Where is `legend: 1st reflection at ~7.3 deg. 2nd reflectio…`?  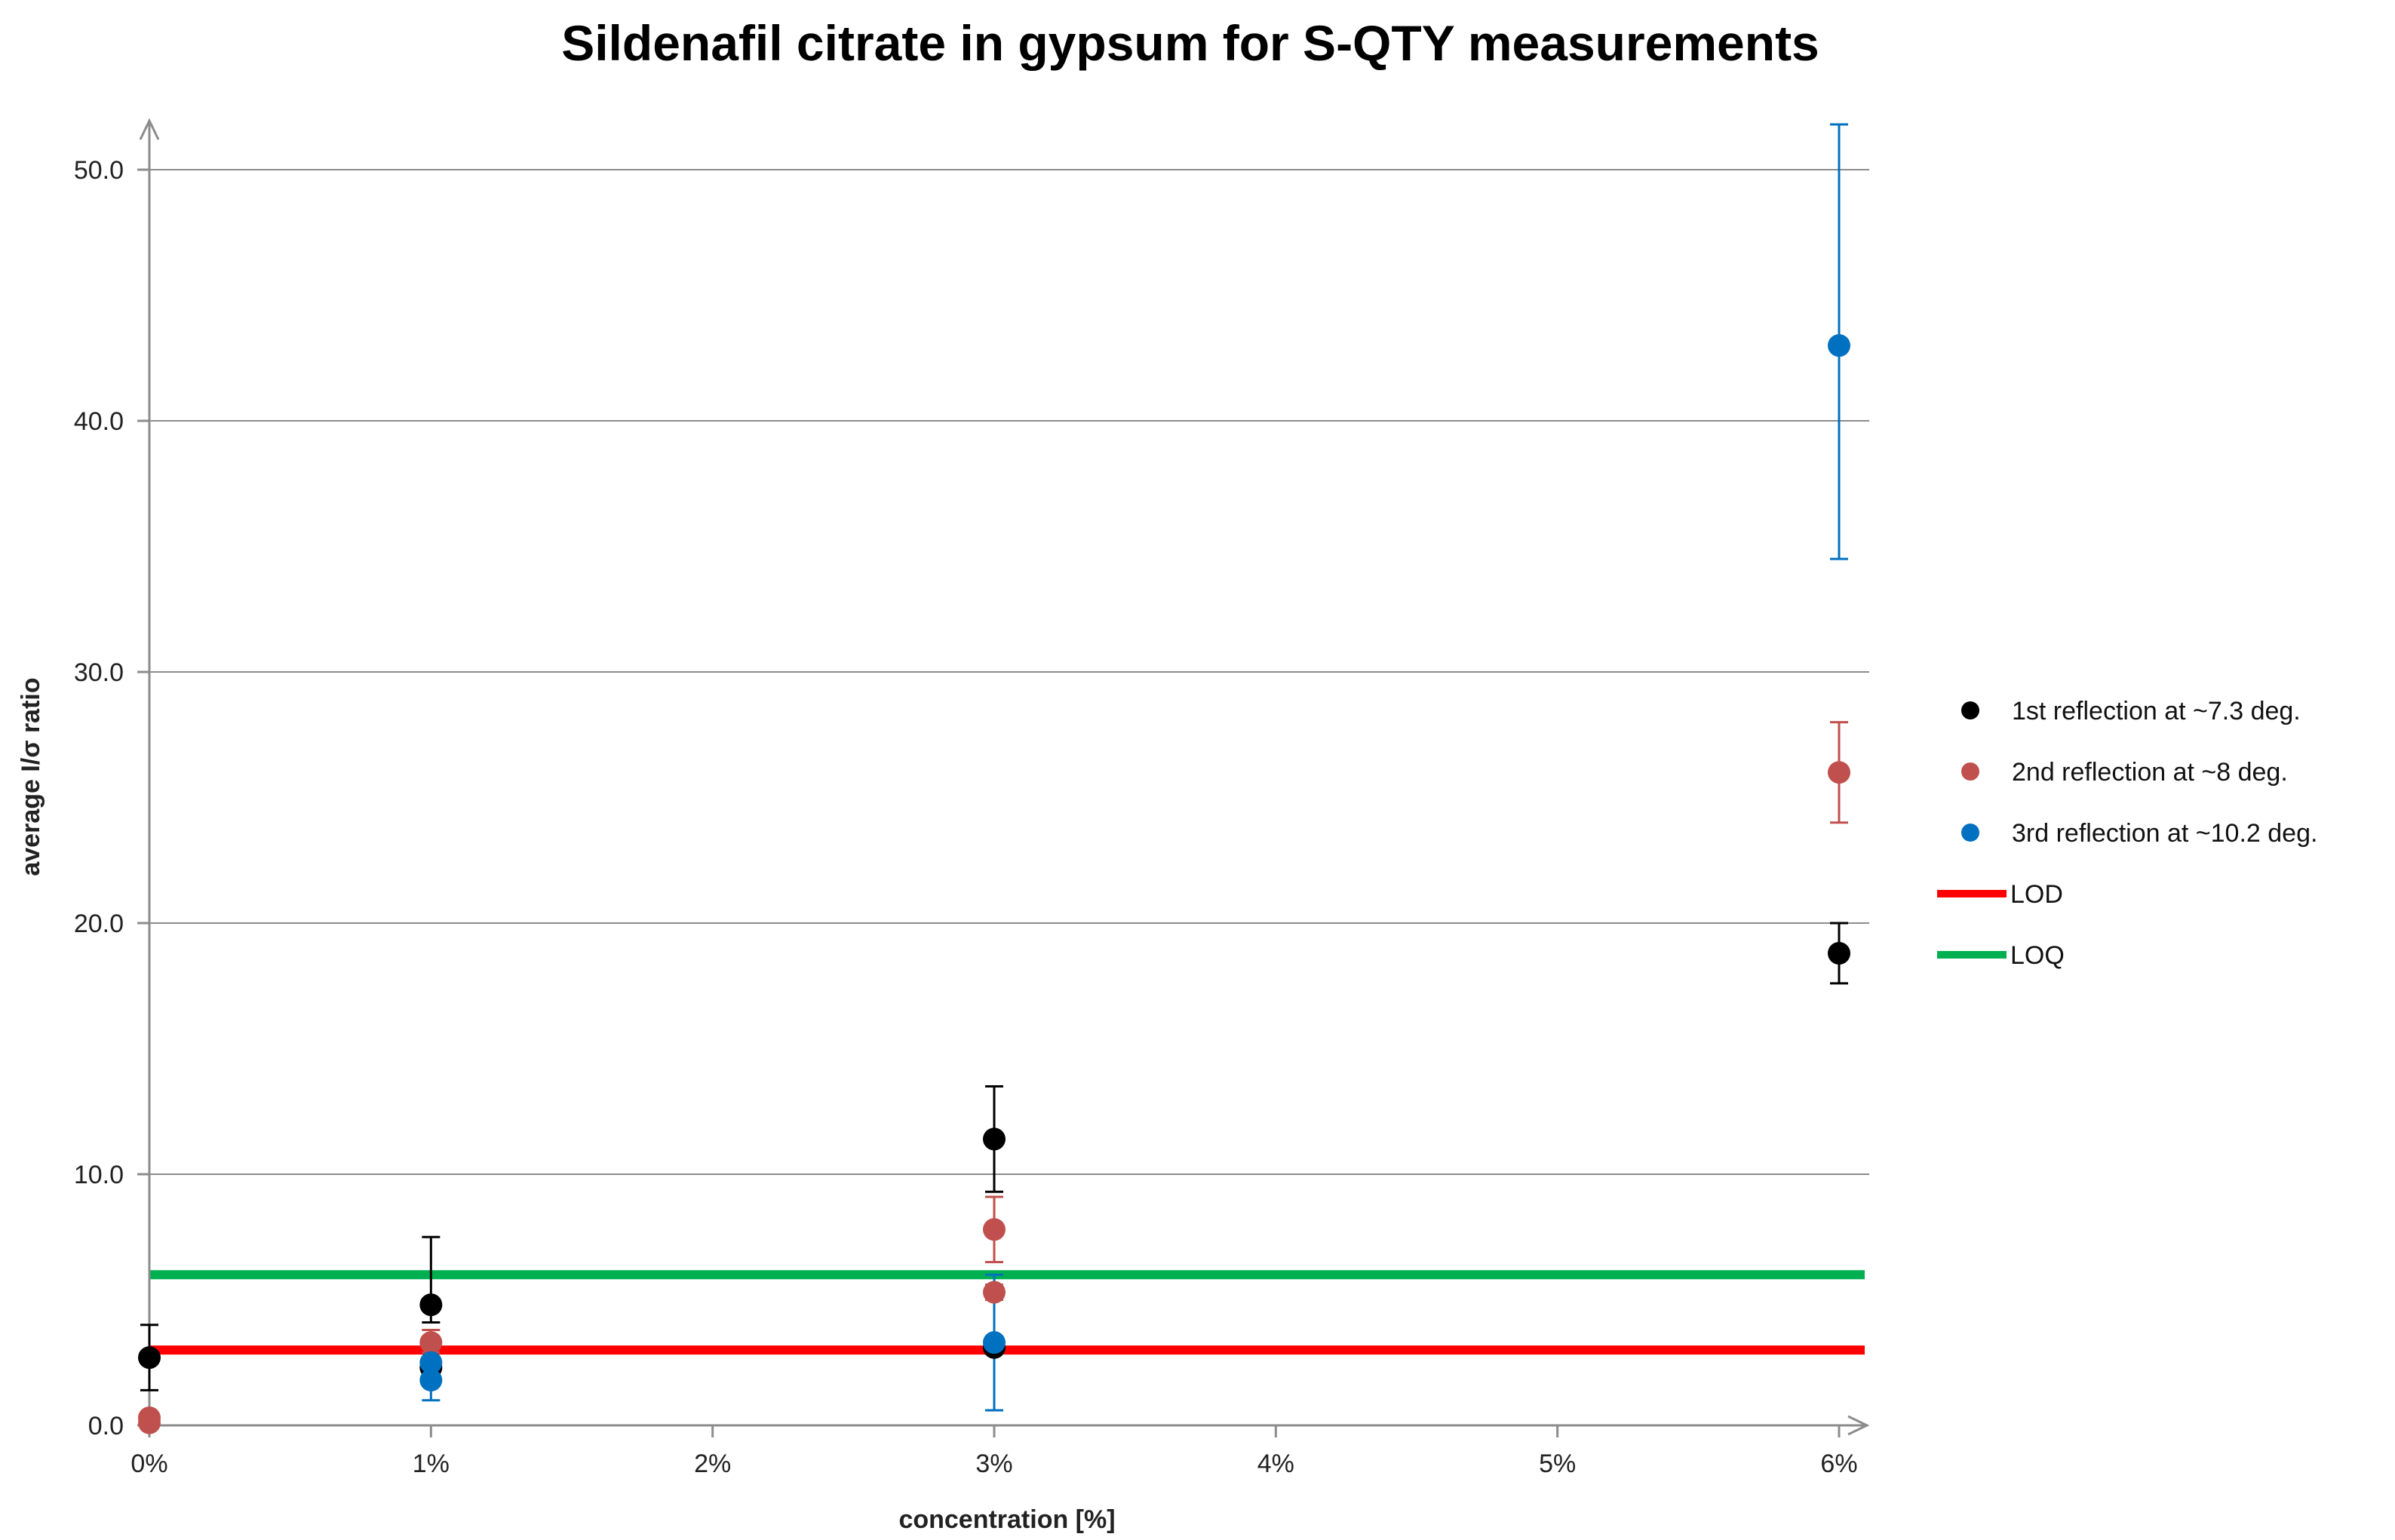
legend: 1st reflection at ~7.3 deg. 2nd reflectio… is located at coordinates (2127, 833).